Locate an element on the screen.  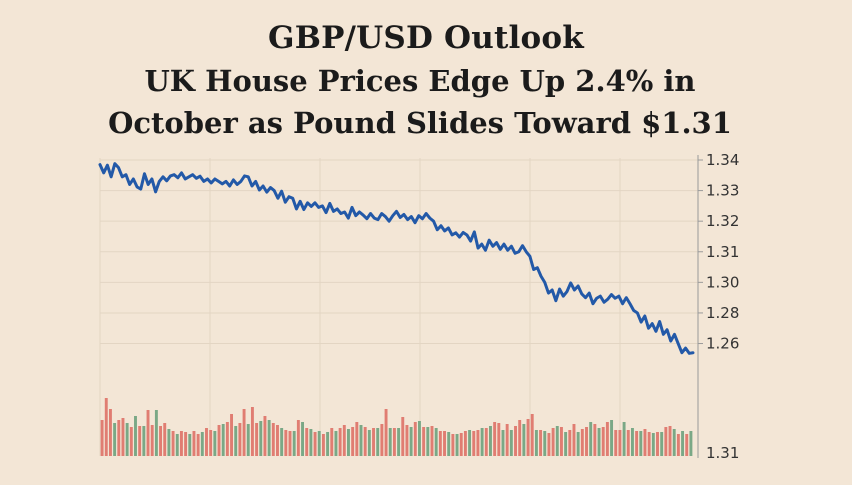
y-tick-label: 1.32 is located at coordinates (722, 221).